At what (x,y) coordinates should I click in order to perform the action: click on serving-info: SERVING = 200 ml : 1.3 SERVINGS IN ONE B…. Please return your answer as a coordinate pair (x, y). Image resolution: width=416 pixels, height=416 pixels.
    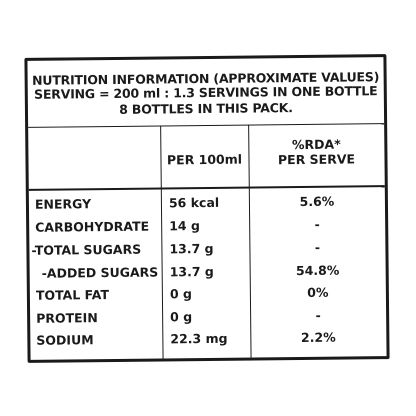
    Looking at the image, I should click on (206, 92).